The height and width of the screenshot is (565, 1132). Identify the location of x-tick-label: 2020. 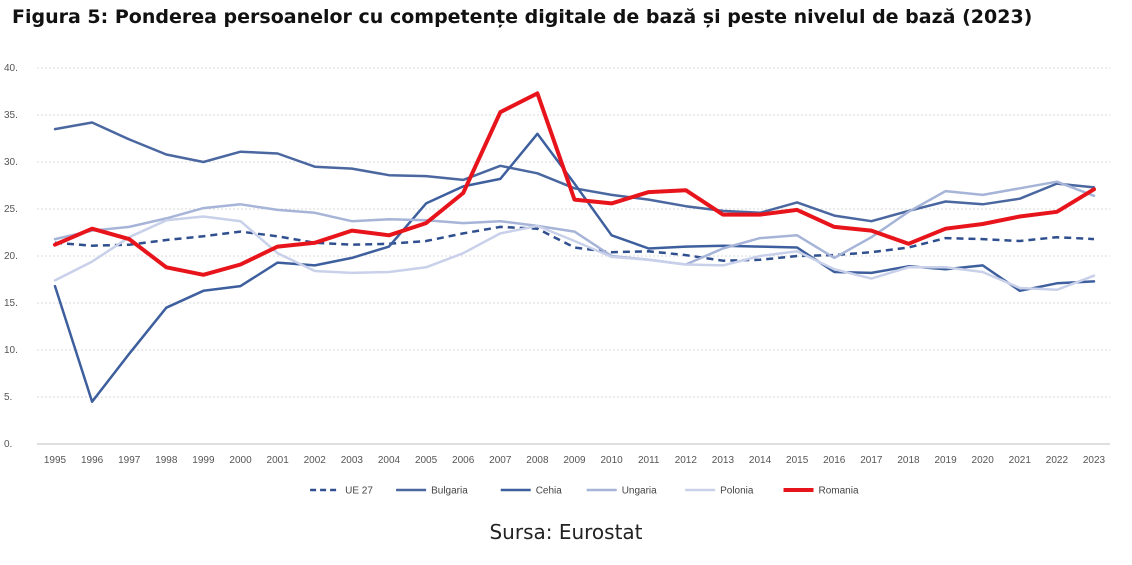
(983, 460).